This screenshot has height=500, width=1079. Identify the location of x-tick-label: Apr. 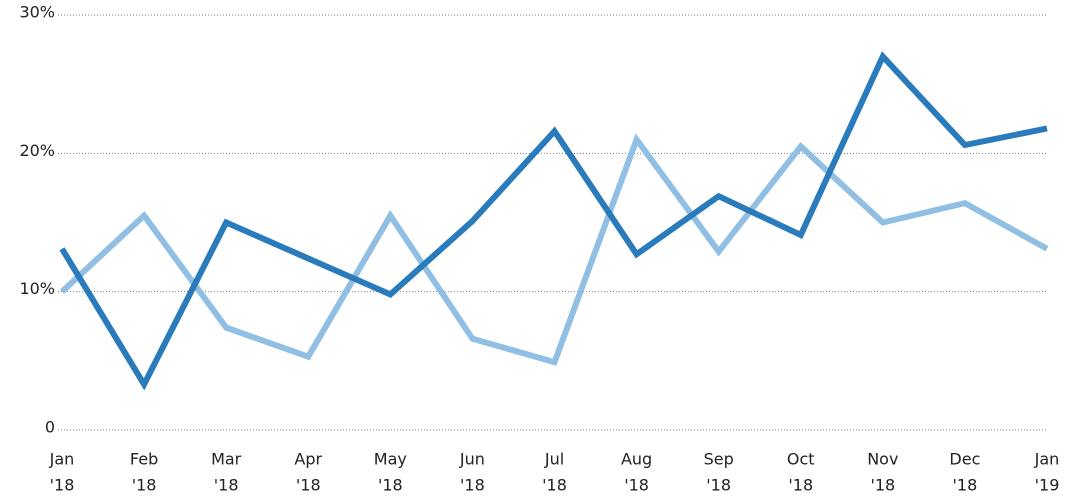
(308, 459).